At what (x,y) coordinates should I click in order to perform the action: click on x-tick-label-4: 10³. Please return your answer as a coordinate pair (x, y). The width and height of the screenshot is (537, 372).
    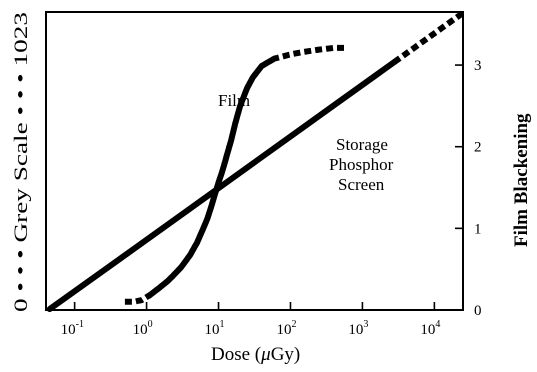
    Looking at the image, I should click on (358, 328).